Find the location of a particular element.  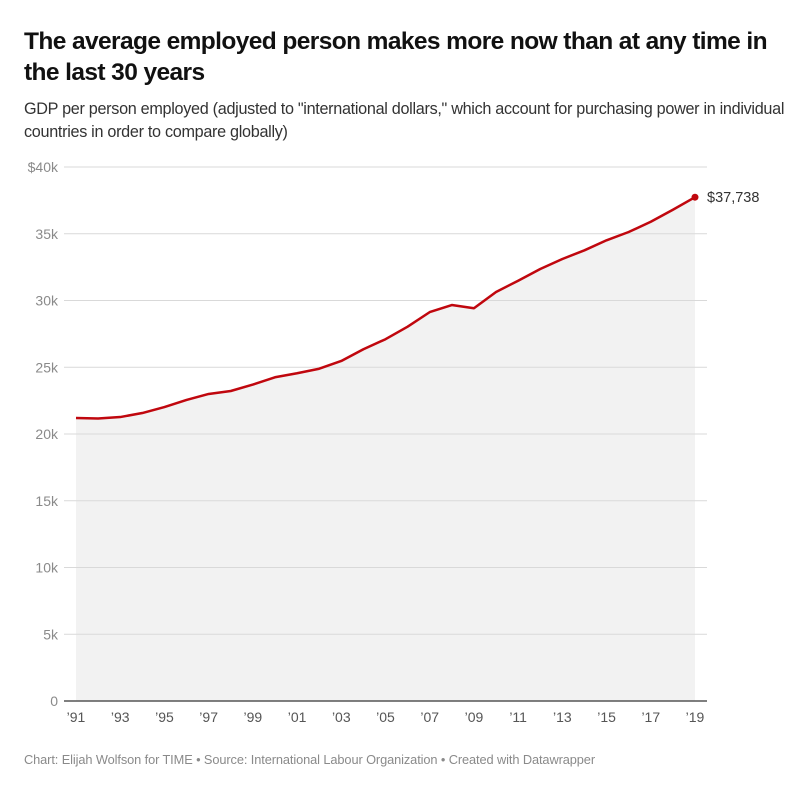

y-tick-label: 30k is located at coordinates (47, 301).